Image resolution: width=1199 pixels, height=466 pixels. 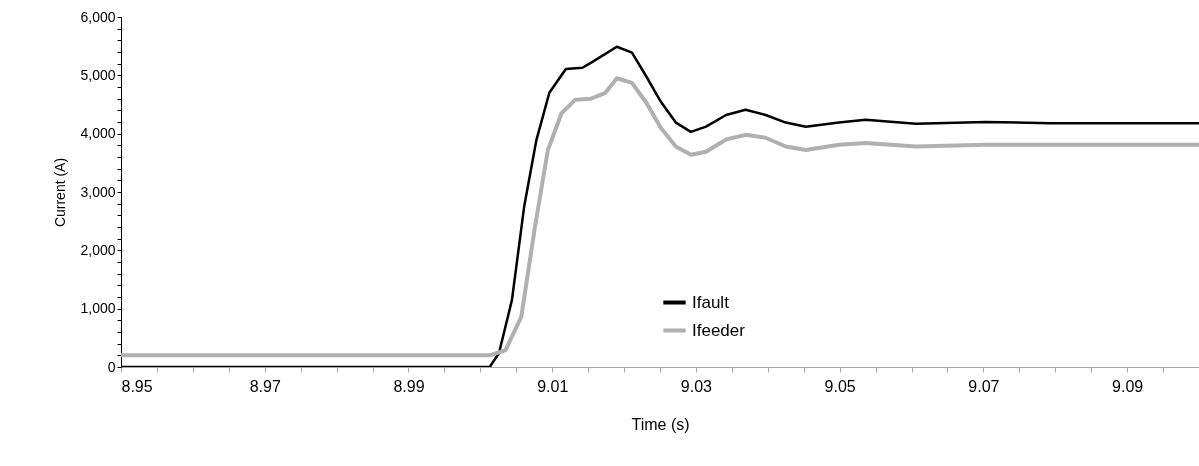 I want to click on y-tick-label: 1,000, so click(x=98, y=308).